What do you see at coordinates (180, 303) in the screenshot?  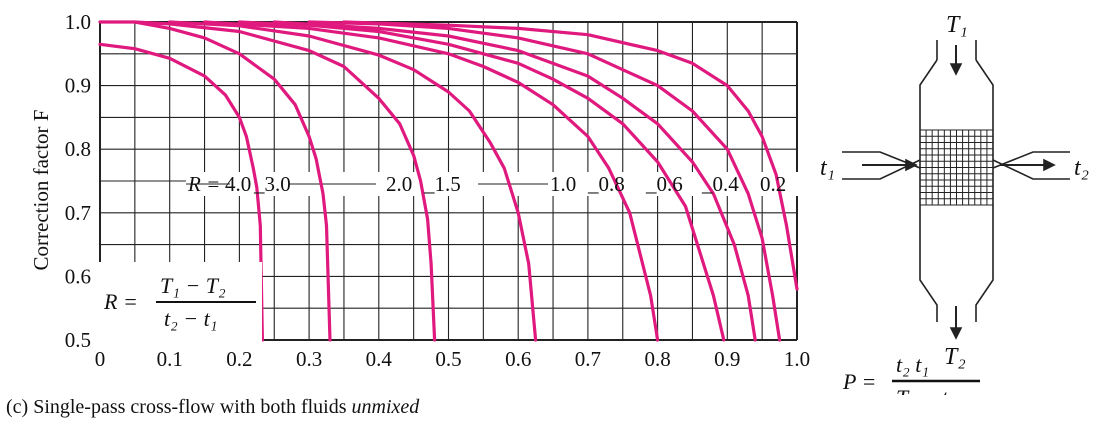 I see `r-formula: R = T₁ − T₂ t₂ − t₁` at bounding box center [180, 303].